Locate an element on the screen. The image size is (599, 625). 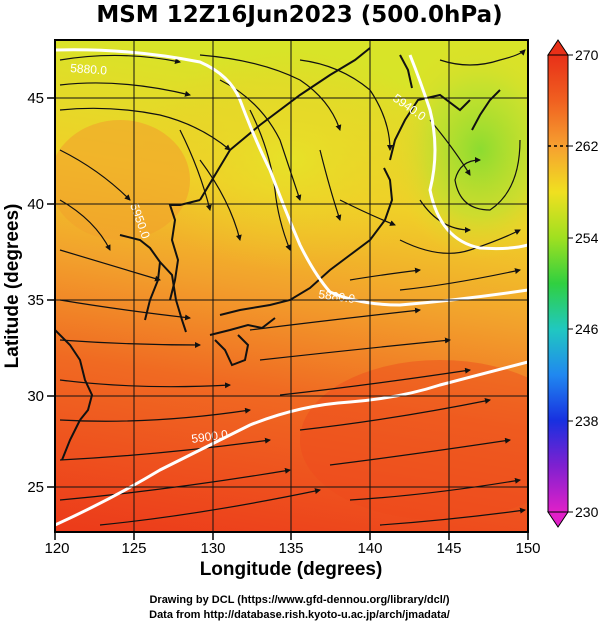
x-tick-labels: 120 125 130 135 140 145 150 is located at coordinates (292, 548).